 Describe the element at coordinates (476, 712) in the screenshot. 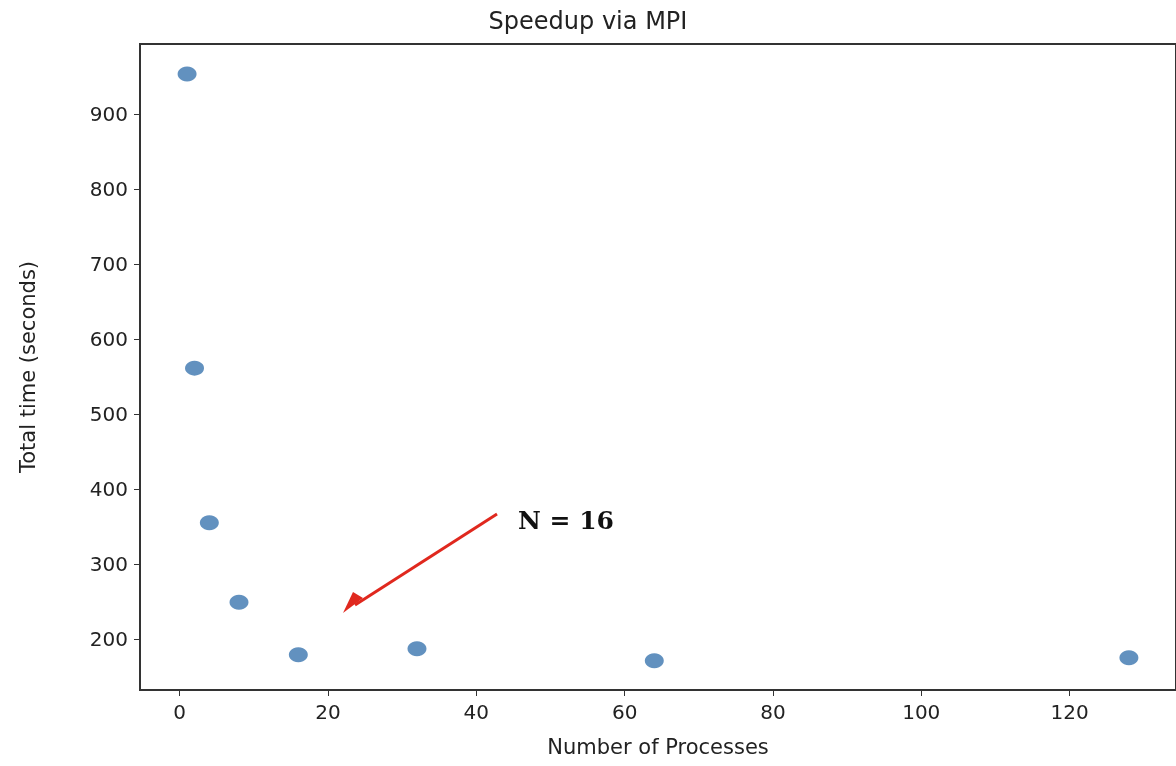

I see `x-tick-label: 40` at that location.